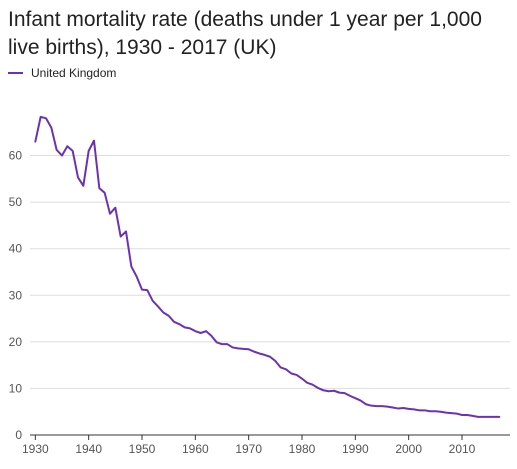 The image size is (517, 469). What do you see at coordinates (16, 342) in the screenshot?
I see `y-tick-label: 20` at bounding box center [16, 342].